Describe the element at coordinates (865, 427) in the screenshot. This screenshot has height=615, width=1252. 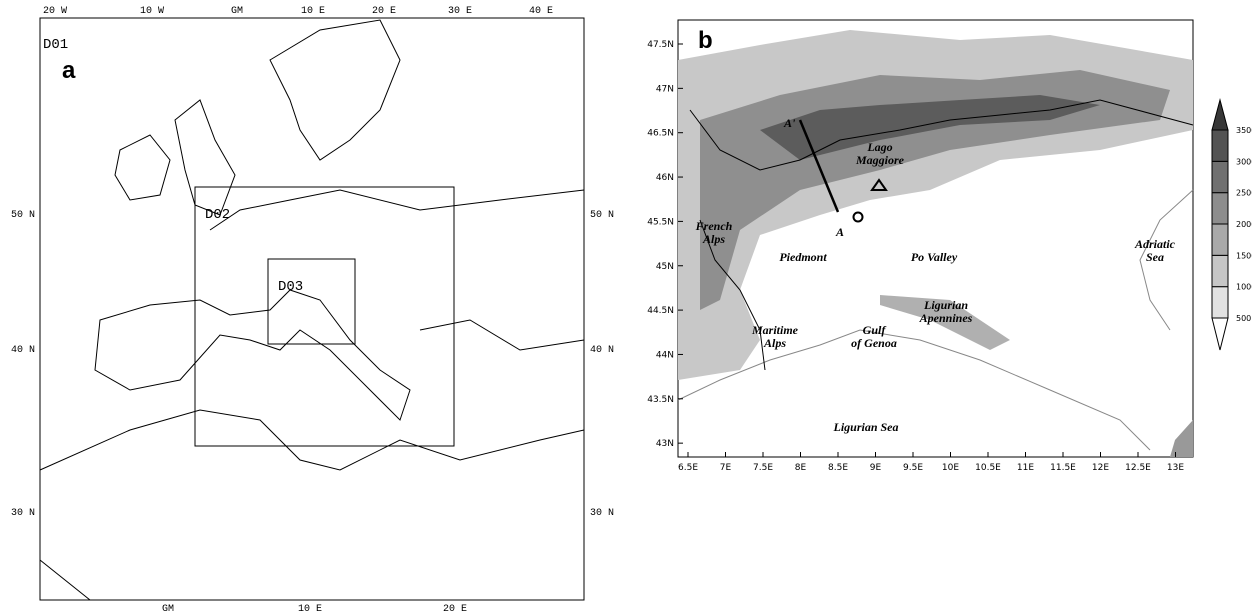
I see `place-name: Ligurian Sea` at that location.